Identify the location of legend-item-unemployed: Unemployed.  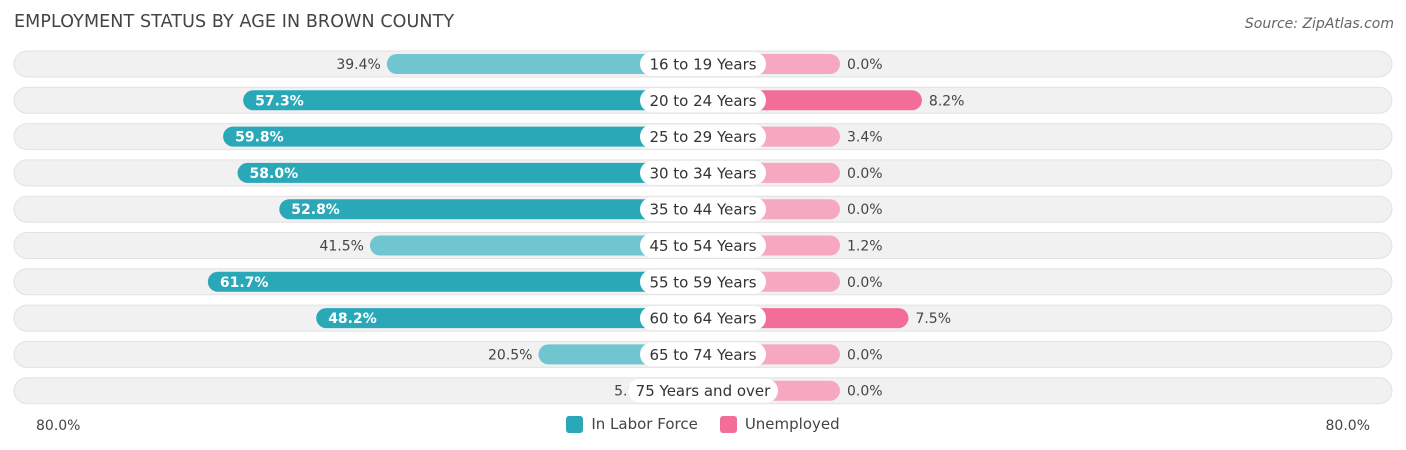
(779, 424).